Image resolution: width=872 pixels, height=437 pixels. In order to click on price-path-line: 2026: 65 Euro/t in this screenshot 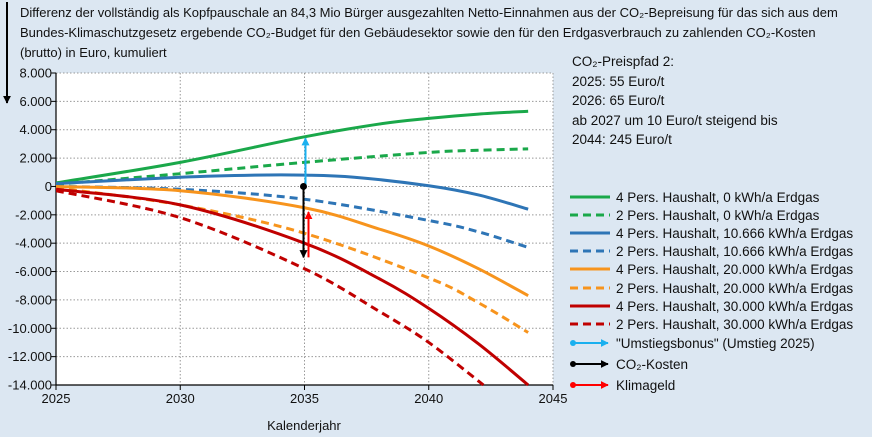, I will do `click(618, 100)`.